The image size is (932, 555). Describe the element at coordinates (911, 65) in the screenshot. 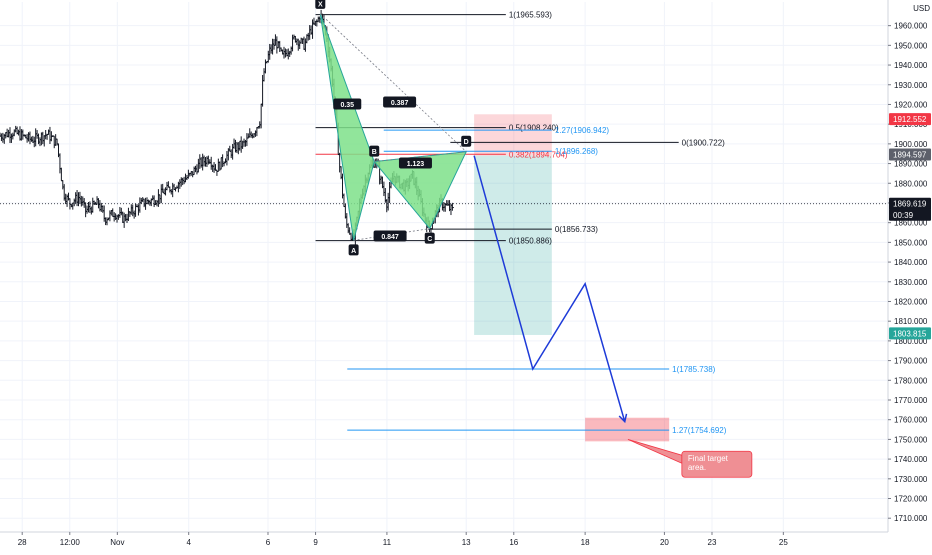

I see `price-tick-label: 1940.000` at that location.